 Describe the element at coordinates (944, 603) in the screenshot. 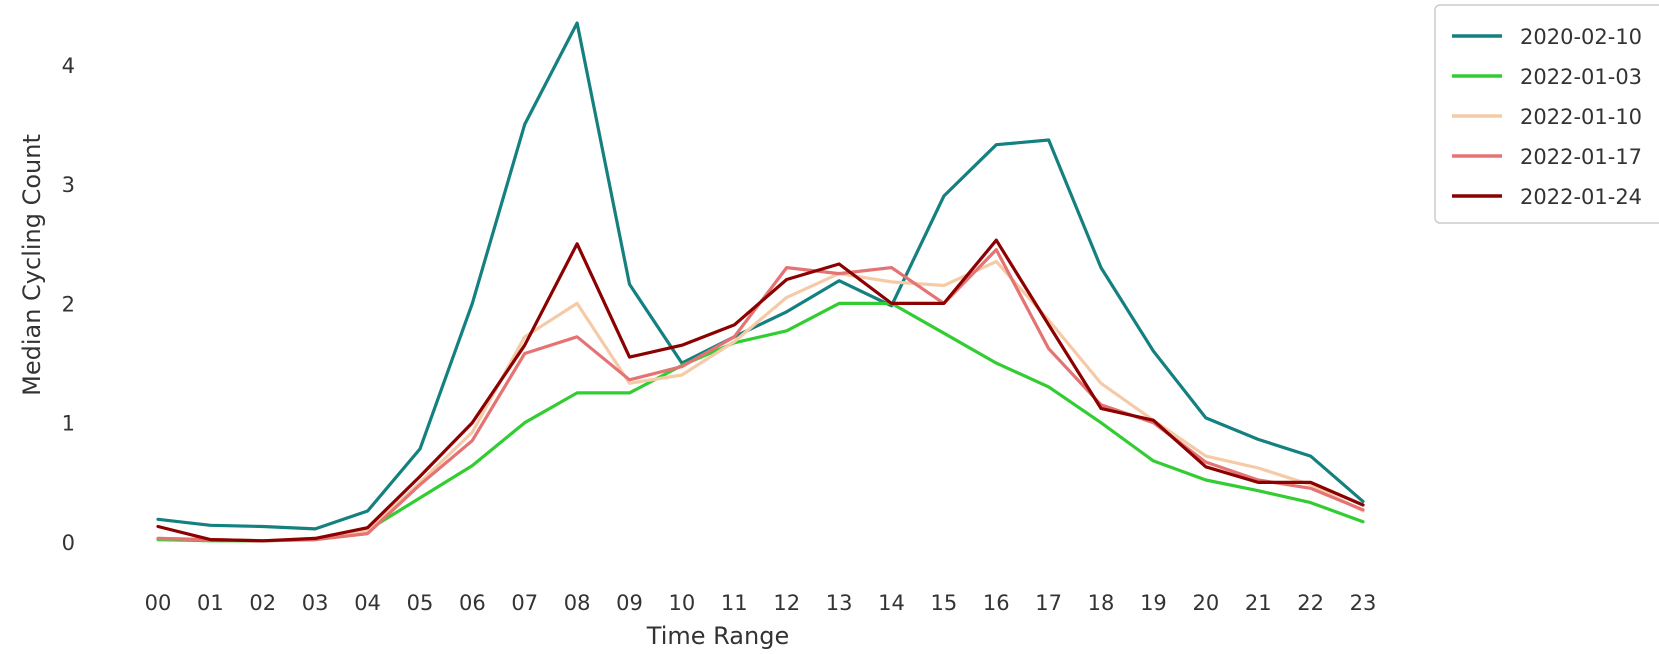

I see `x-tick-label: 15` at that location.